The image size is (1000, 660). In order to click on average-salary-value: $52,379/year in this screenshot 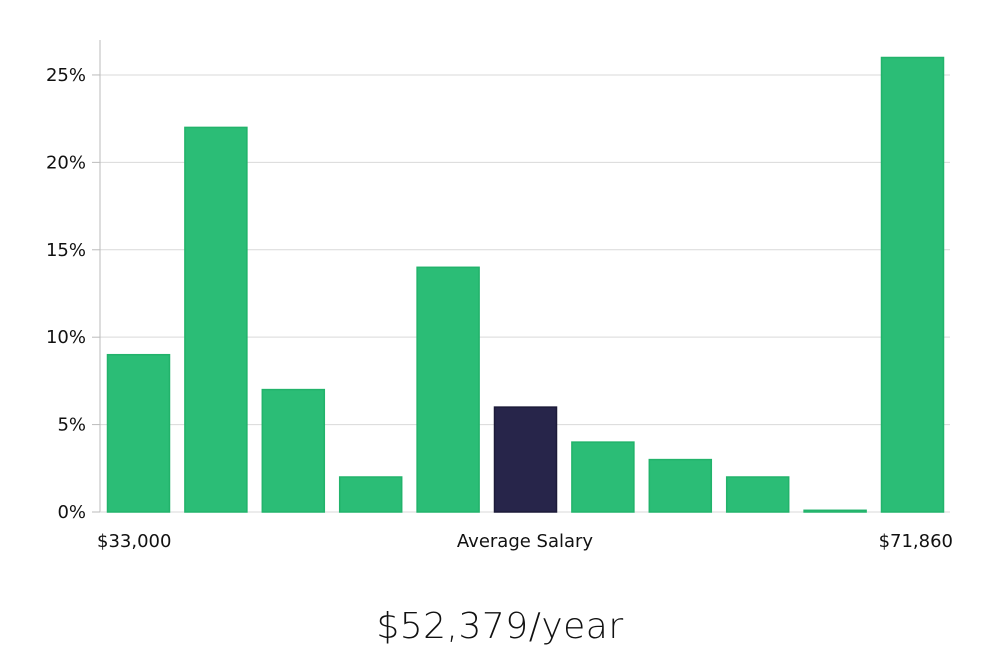, I will do `click(500, 626)`.